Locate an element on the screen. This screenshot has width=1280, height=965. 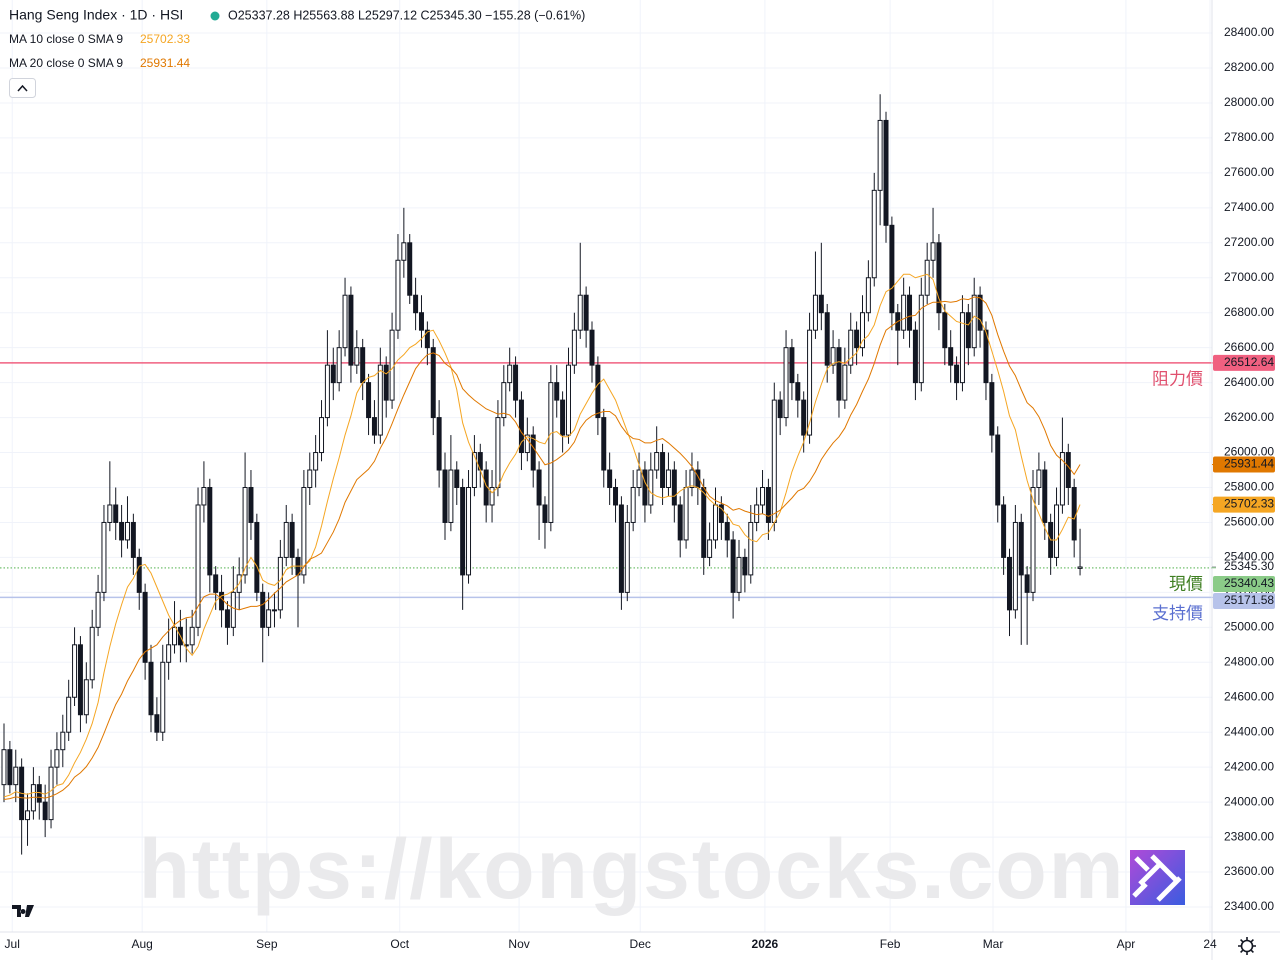
y-tick-label: 24000.00 is located at coordinates (1249, 801).